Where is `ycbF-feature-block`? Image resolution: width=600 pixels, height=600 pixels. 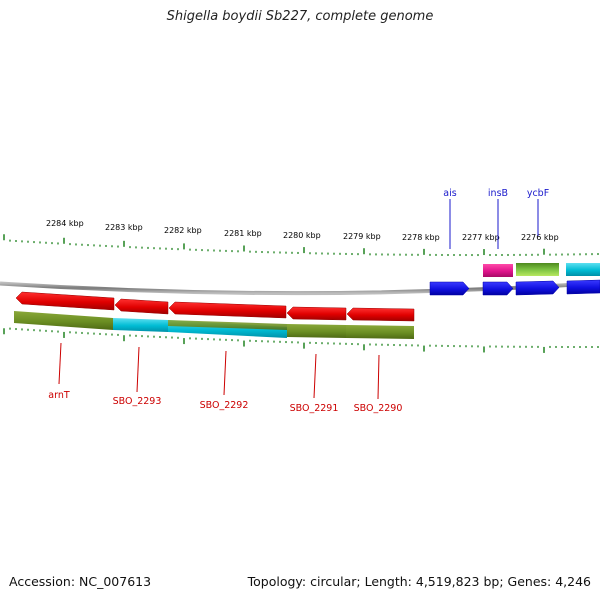
ycbF-feature-block is located at coordinates (537, 269).